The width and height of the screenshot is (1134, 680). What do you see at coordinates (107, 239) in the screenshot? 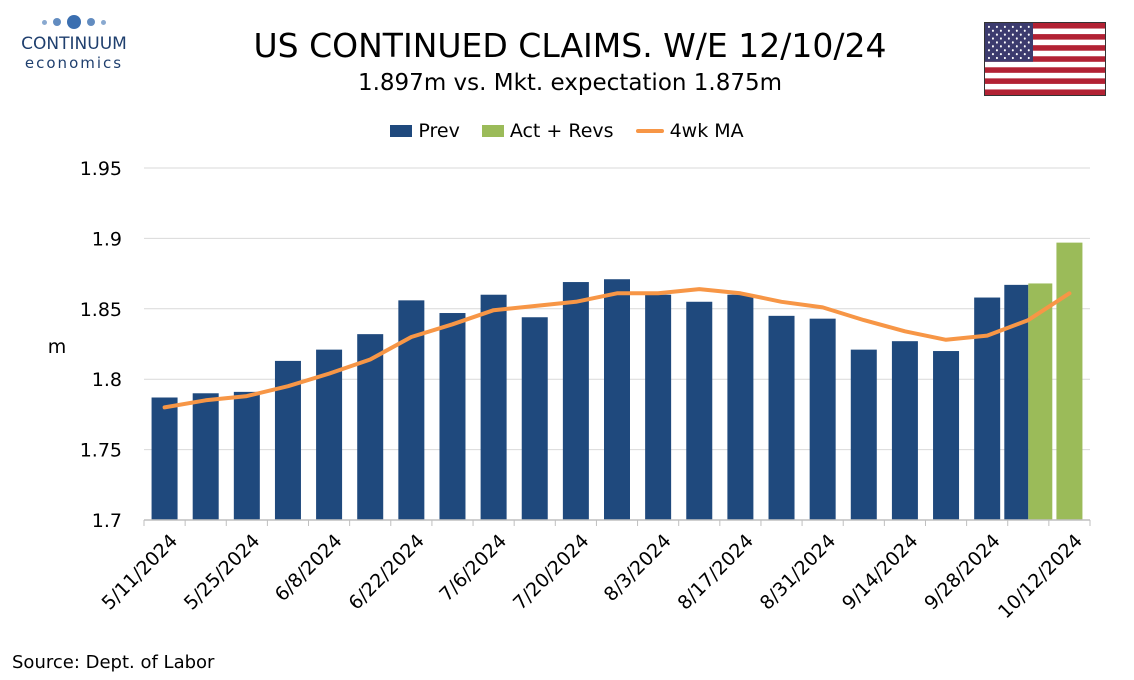
I see `y-tick-label: 1.9` at bounding box center [107, 239].